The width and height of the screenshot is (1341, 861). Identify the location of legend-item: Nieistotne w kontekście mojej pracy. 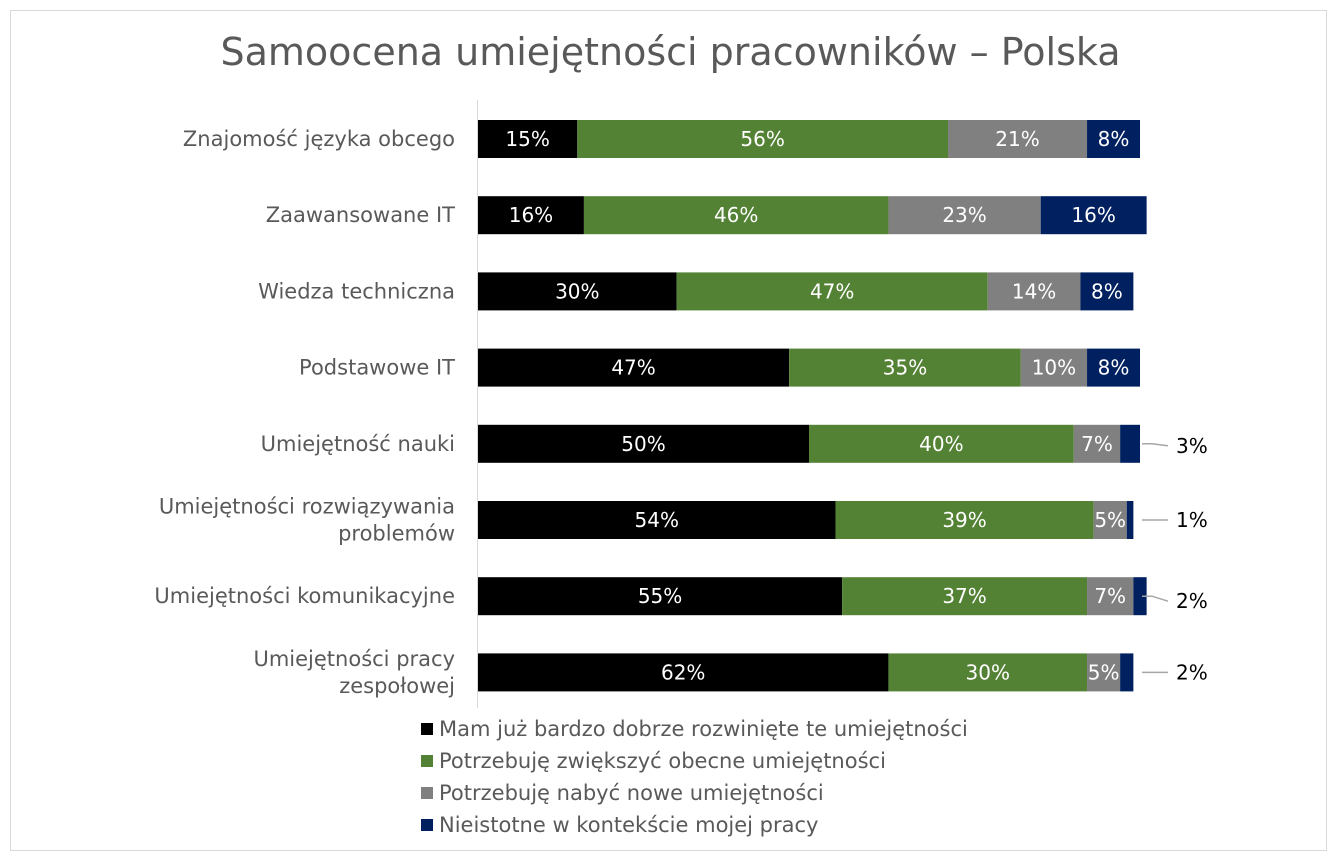
(694, 825).